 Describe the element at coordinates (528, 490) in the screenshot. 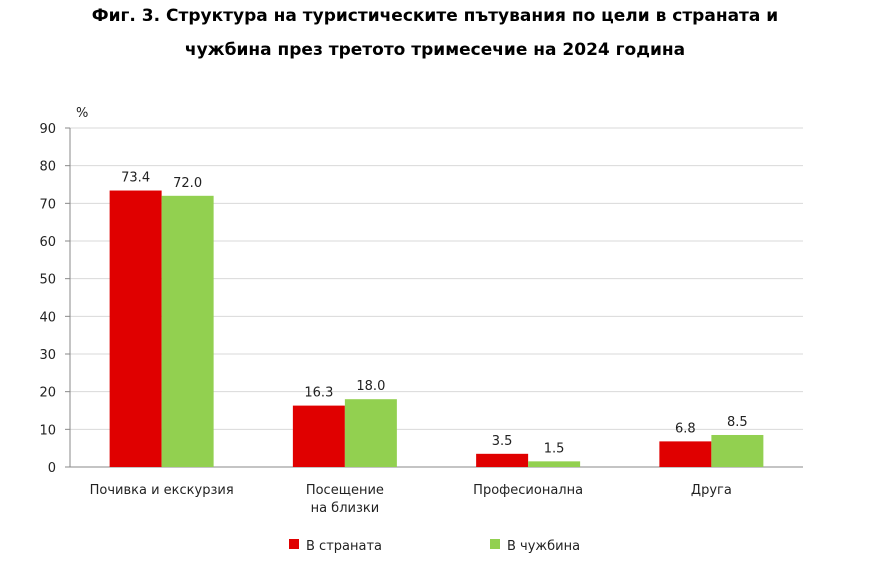

I see `category-label: Професионална` at that location.